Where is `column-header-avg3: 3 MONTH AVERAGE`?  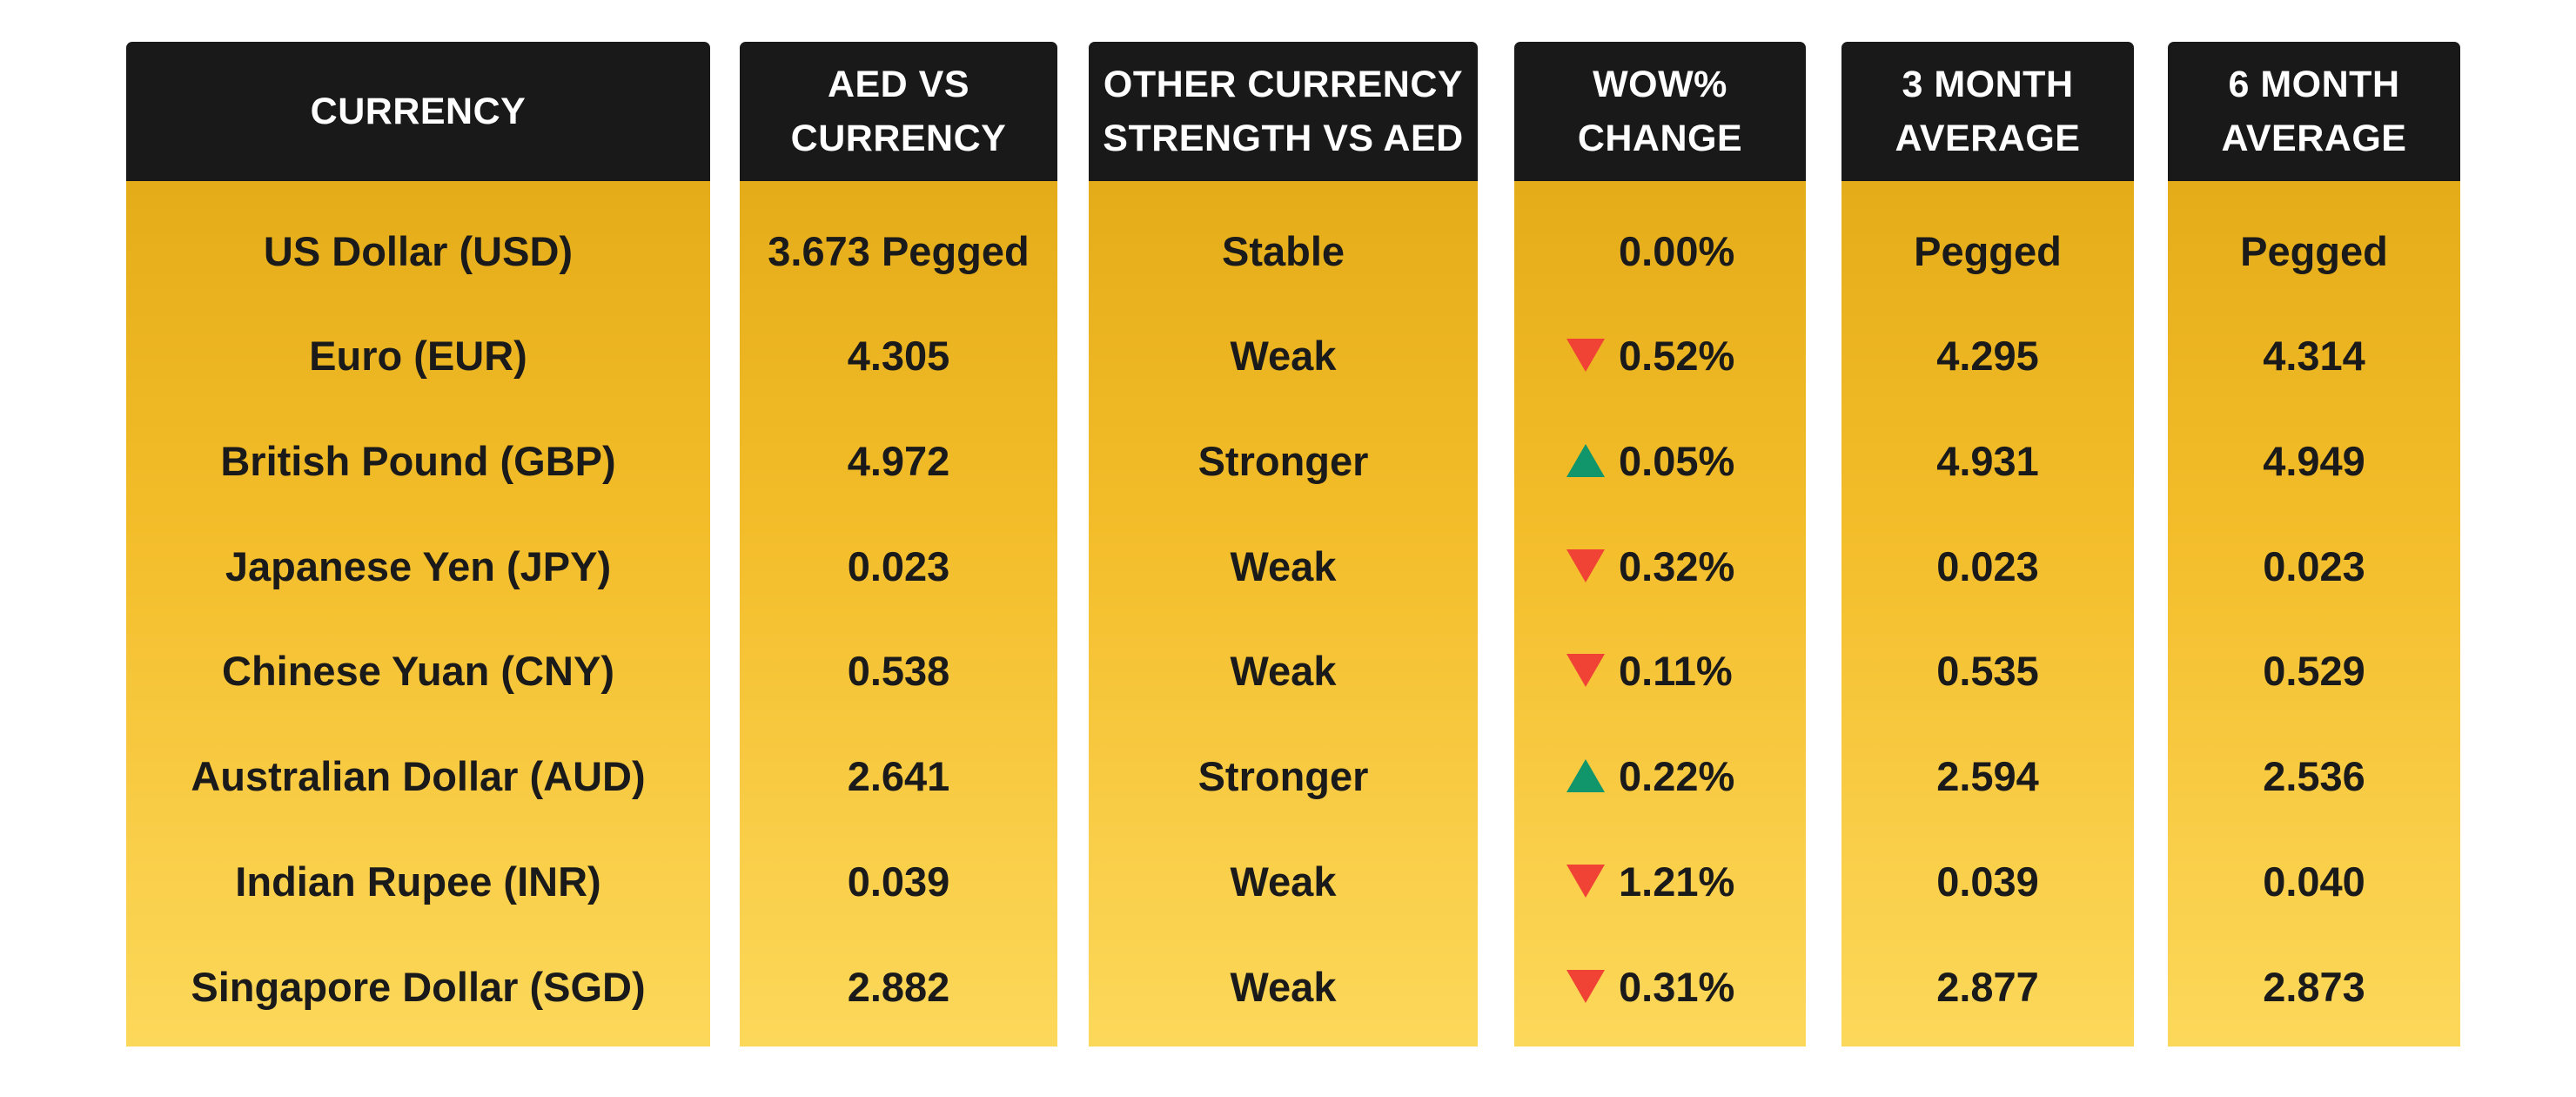 column-header-avg3: 3 MONTH AVERAGE is located at coordinates (1987, 111).